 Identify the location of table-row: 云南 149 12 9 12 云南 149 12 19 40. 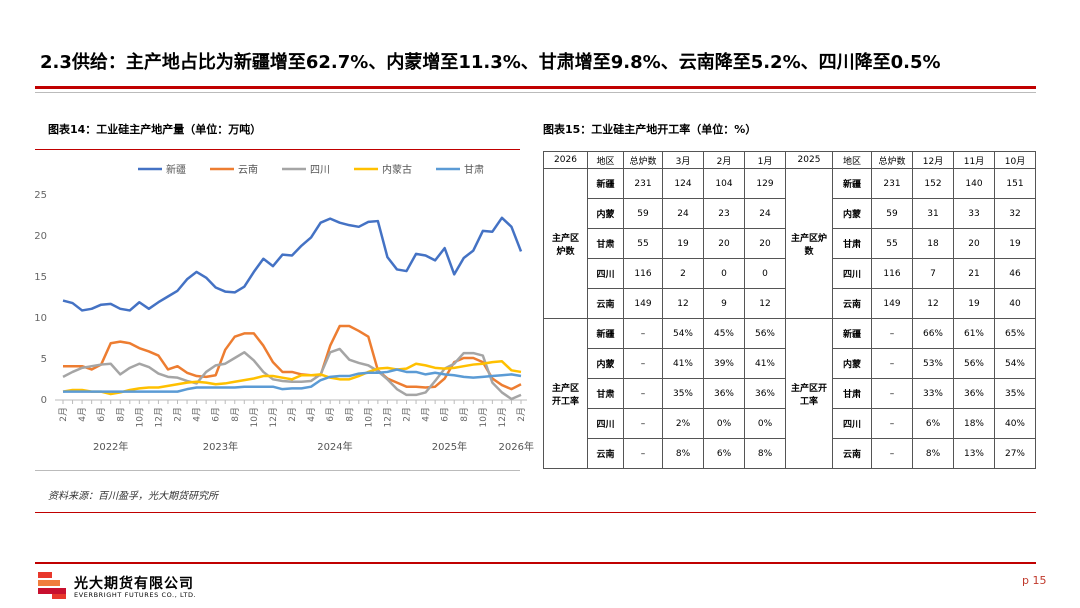
(790, 303).